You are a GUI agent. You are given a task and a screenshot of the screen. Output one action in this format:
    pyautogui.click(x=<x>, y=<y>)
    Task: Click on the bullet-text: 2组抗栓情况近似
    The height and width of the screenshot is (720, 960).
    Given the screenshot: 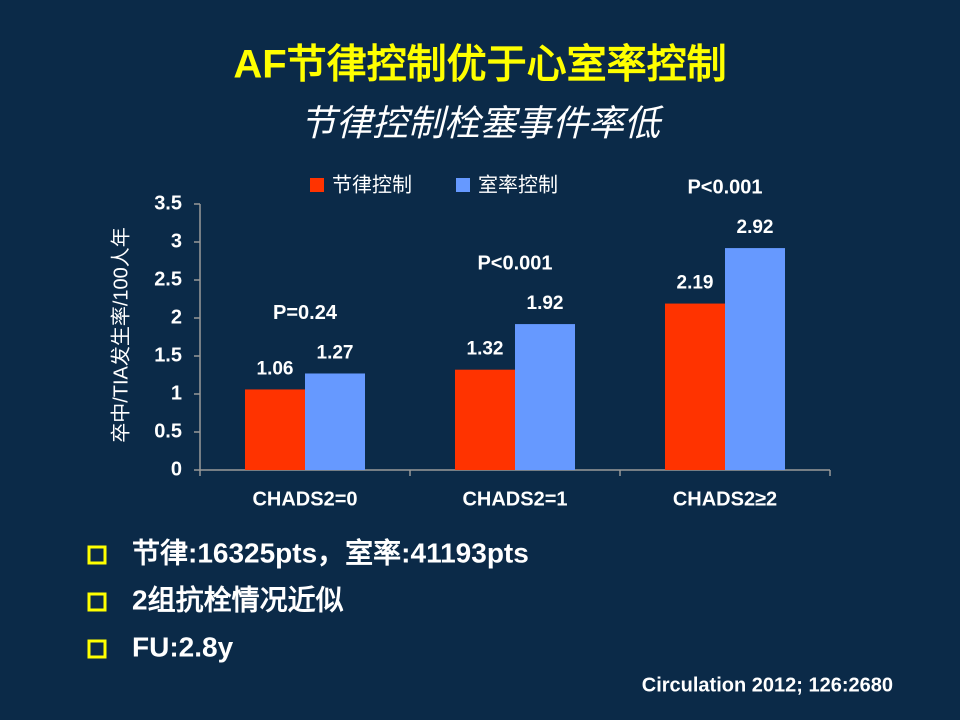 What is the action you would take?
    pyautogui.click(x=238, y=599)
    